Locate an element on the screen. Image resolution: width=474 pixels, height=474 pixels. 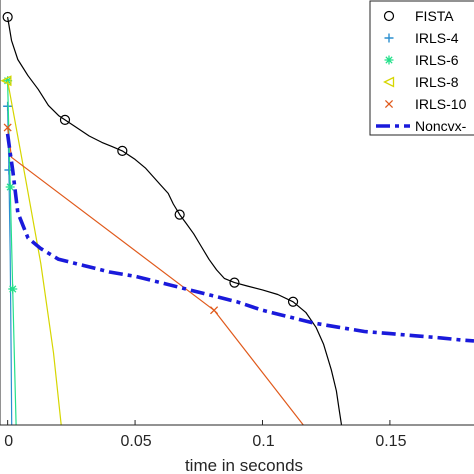
legend-label: Noncvx- is located at coordinates (441, 126).